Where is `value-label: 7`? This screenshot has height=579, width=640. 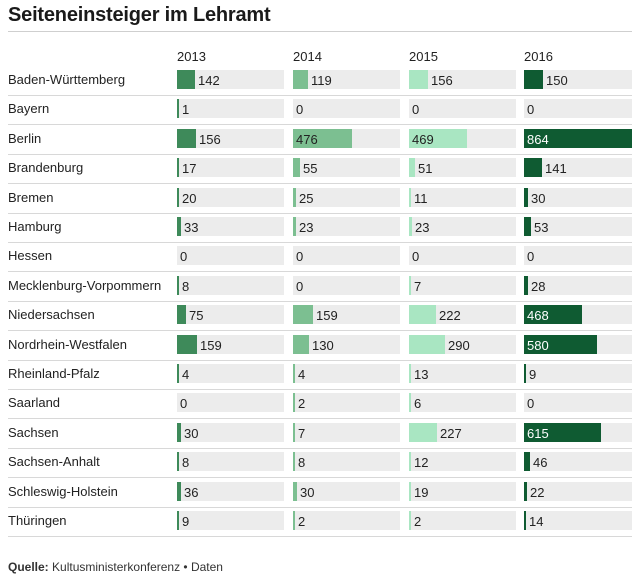
value-label: 7 is located at coordinates (418, 286).